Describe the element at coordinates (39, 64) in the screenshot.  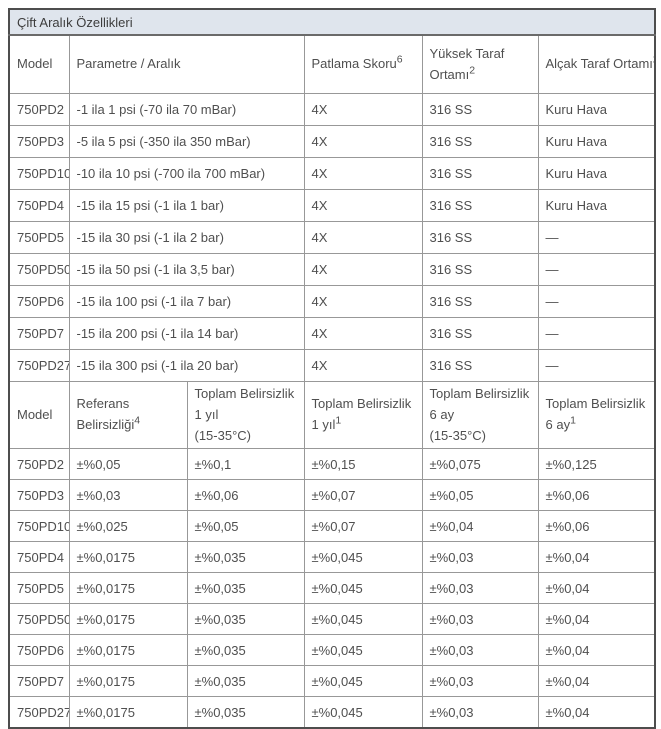
I see `column-header-model: Model` at that location.